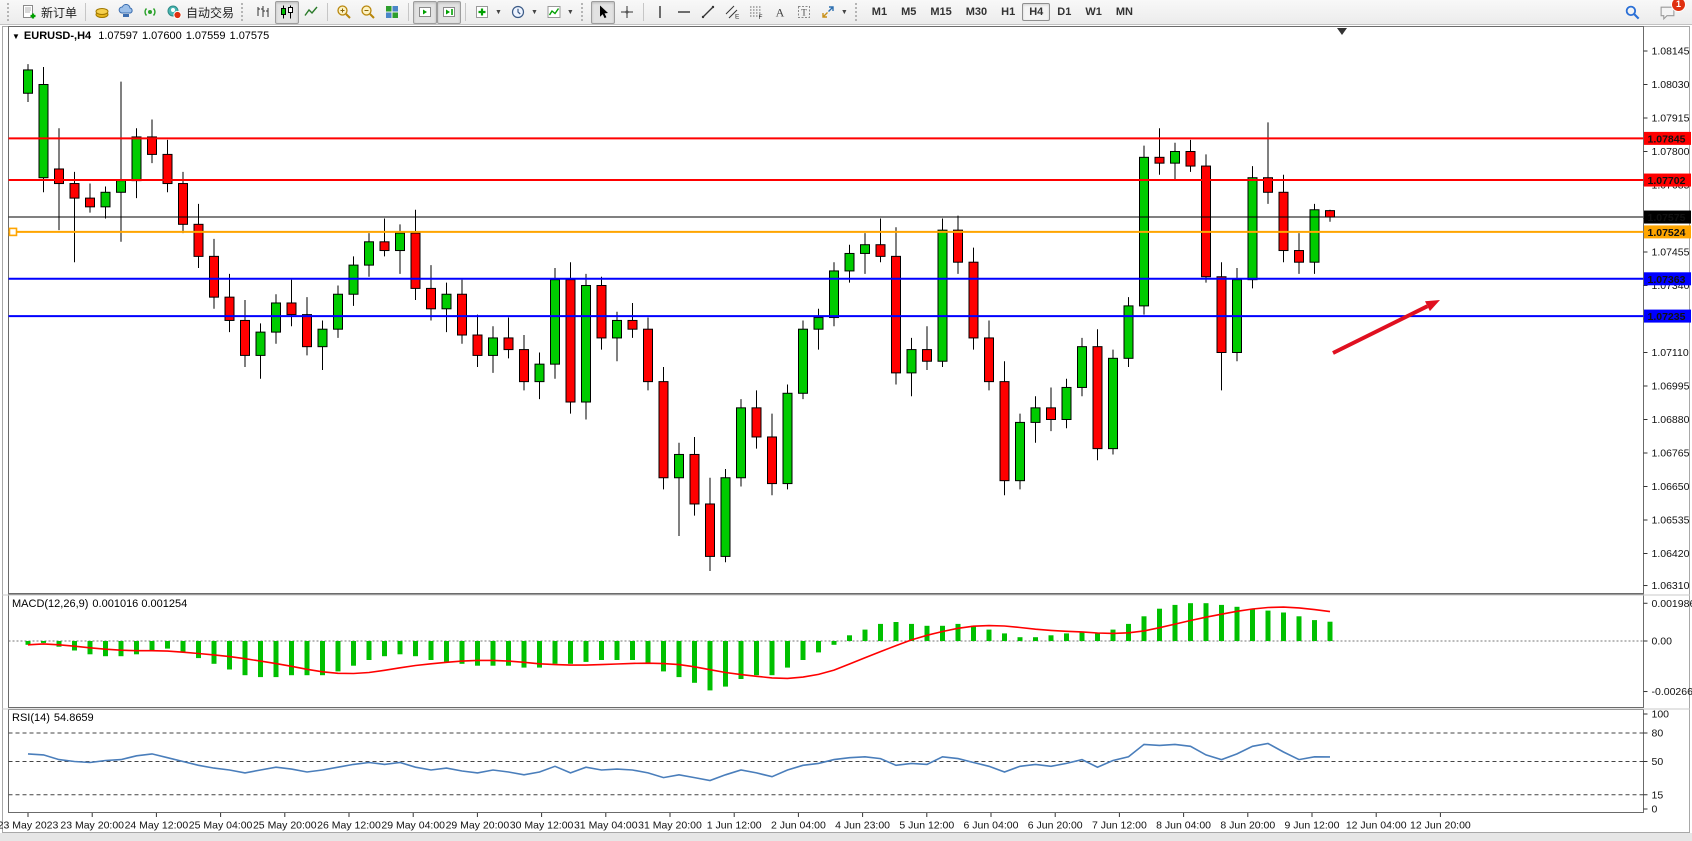 This screenshot has width=1692, height=841. I want to click on signal-button, so click(150, 12).